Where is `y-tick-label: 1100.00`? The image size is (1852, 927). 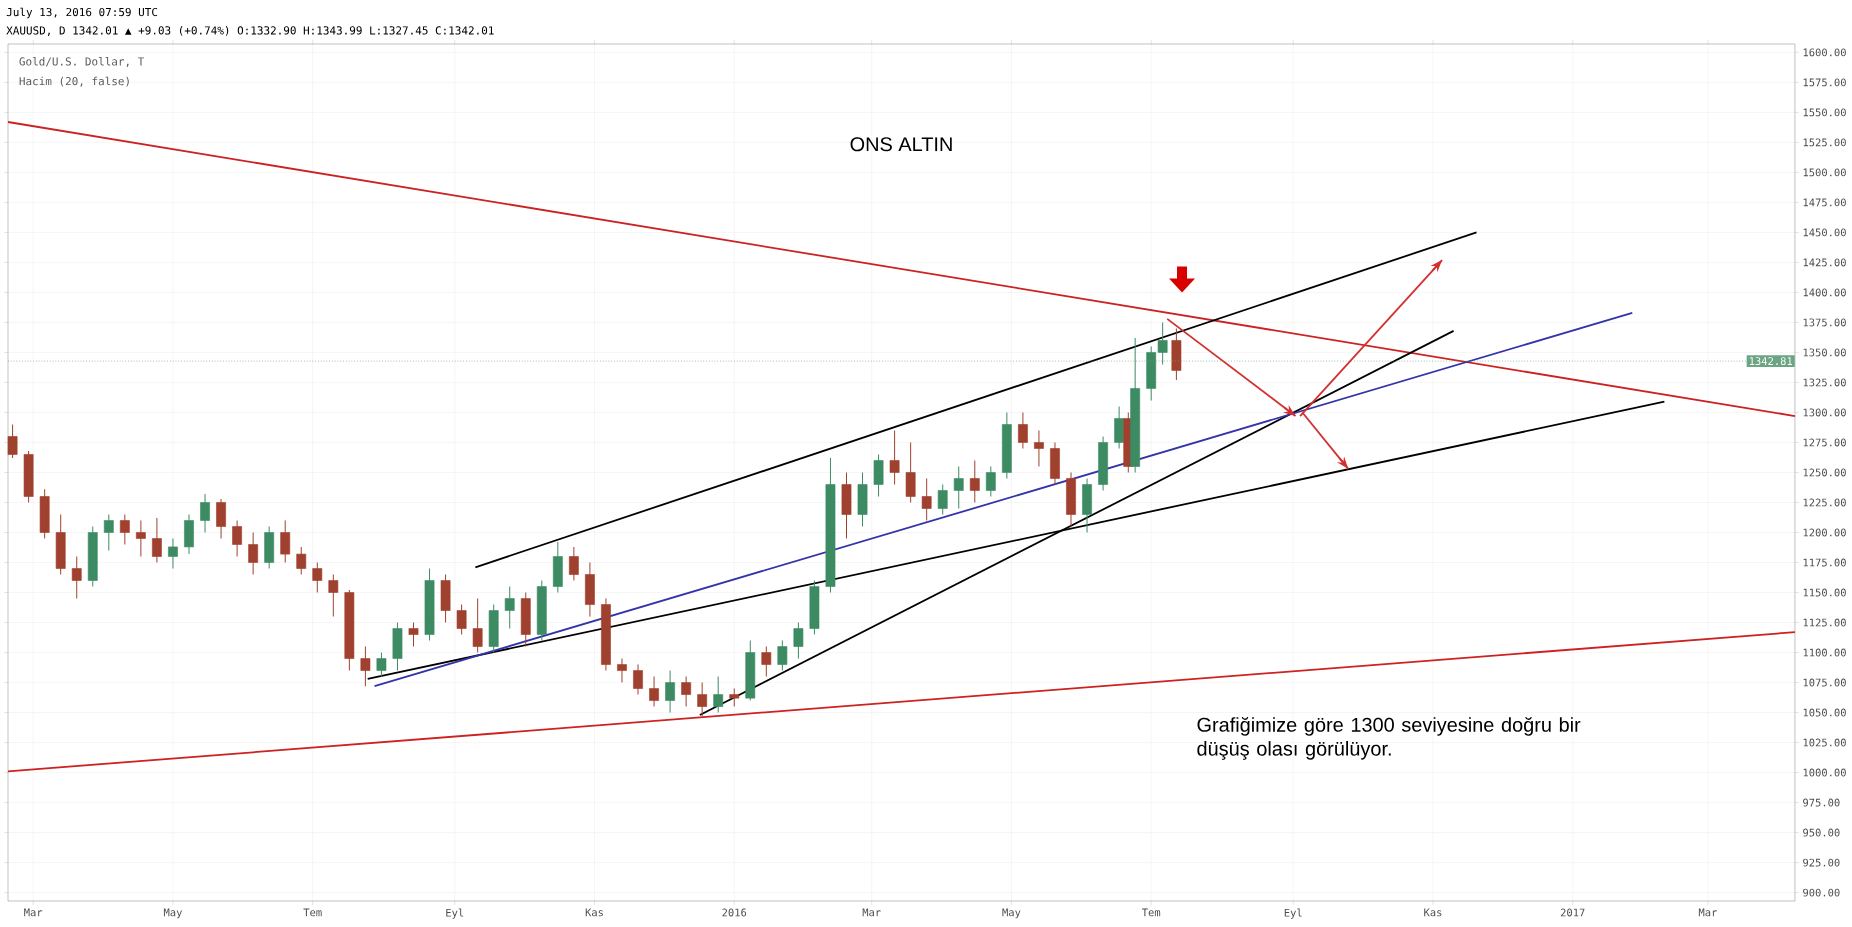 y-tick-label: 1100.00 is located at coordinates (1824, 652).